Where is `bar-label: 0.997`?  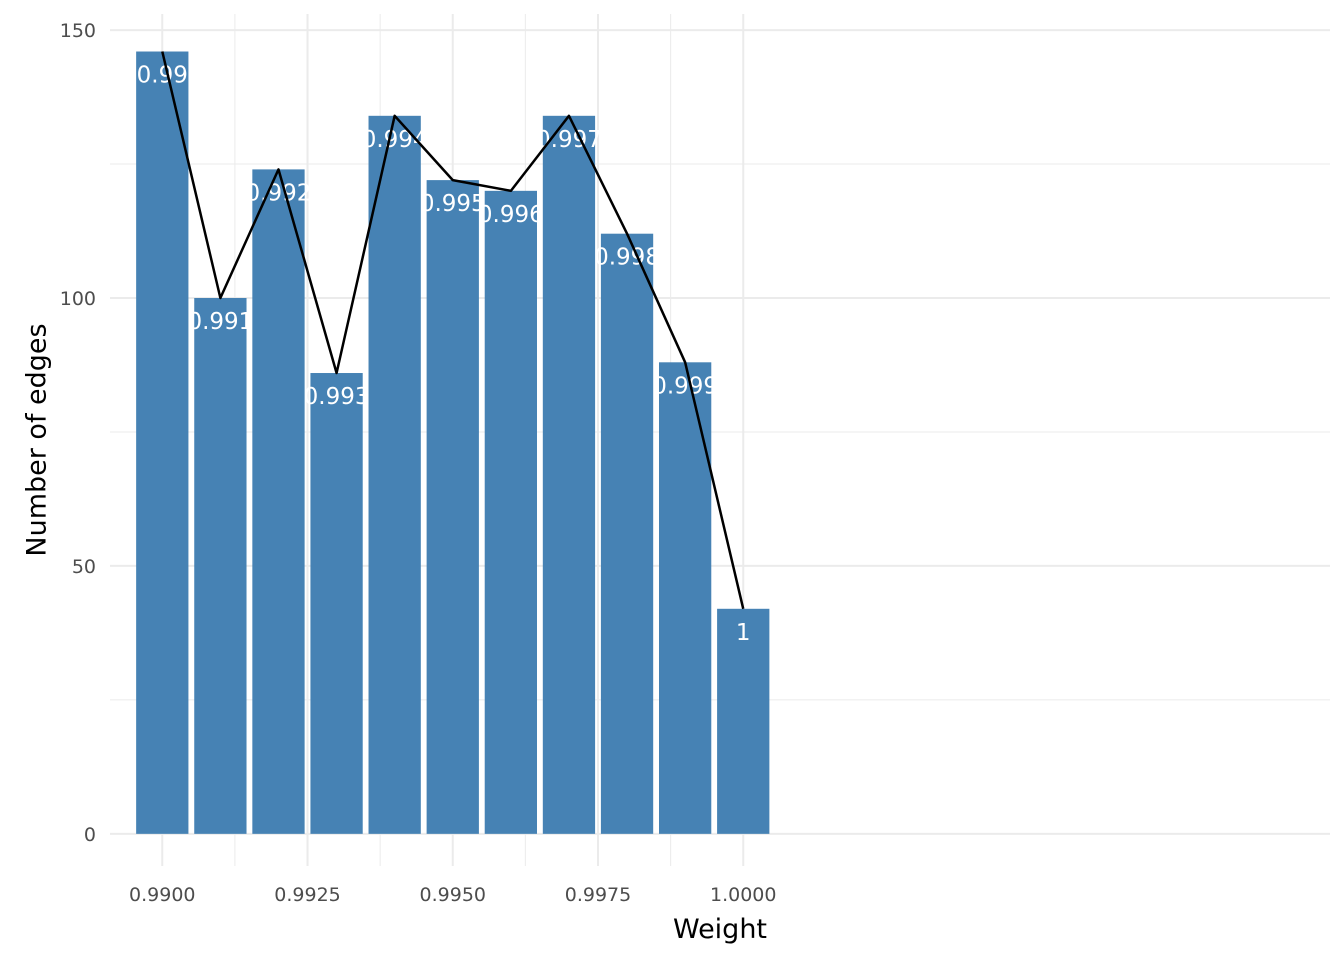 bar-label: 0.997 is located at coordinates (569, 140).